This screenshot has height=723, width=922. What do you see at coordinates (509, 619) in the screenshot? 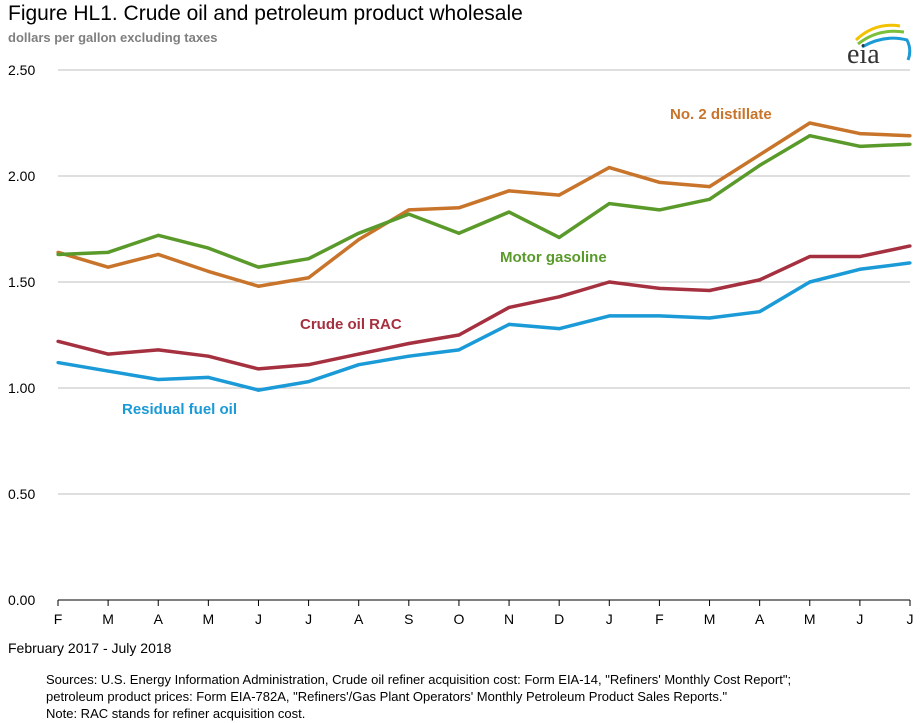
I see `x-tick-label: N` at bounding box center [509, 619].